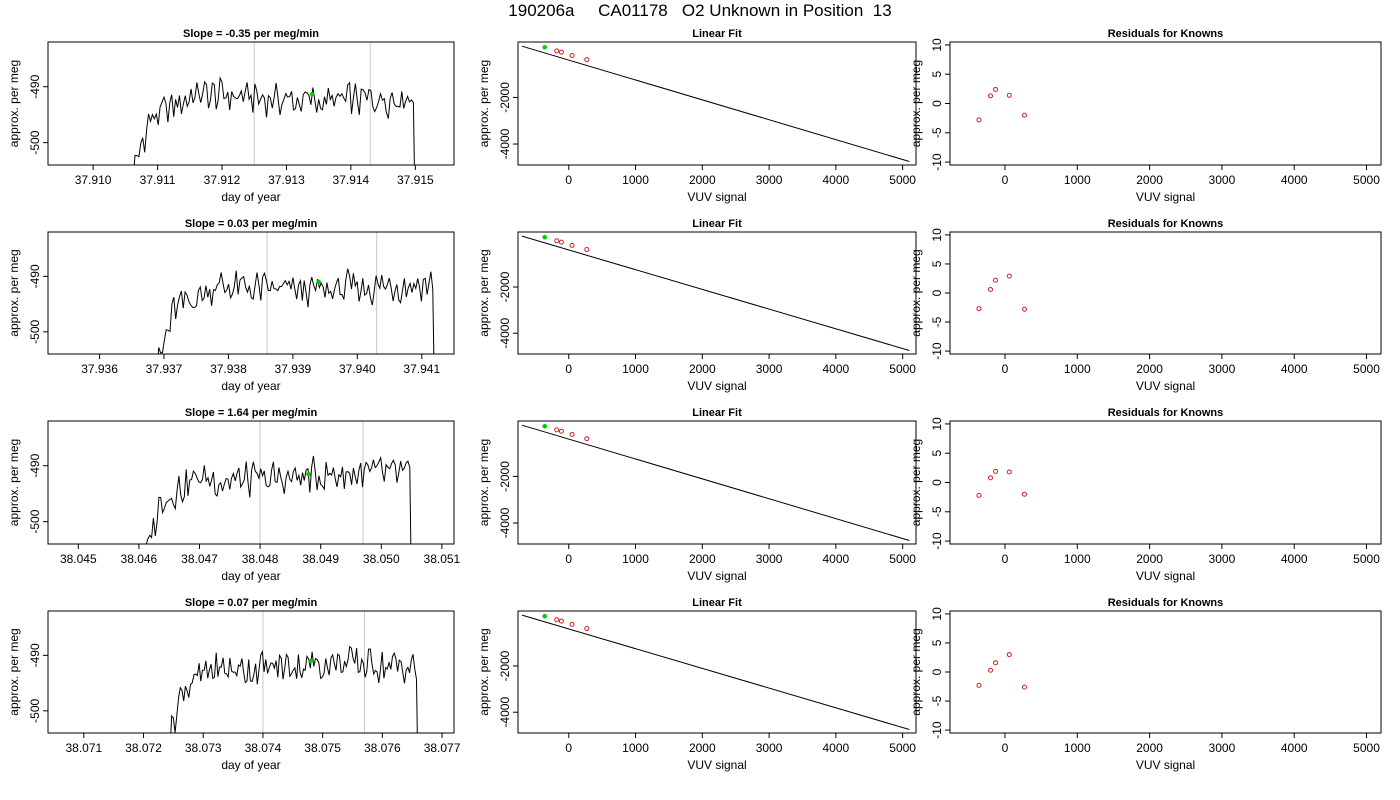 Image resolution: width=1400 pixels, height=800 pixels. I want to click on x-tick-label: 38.075, so click(322, 748).